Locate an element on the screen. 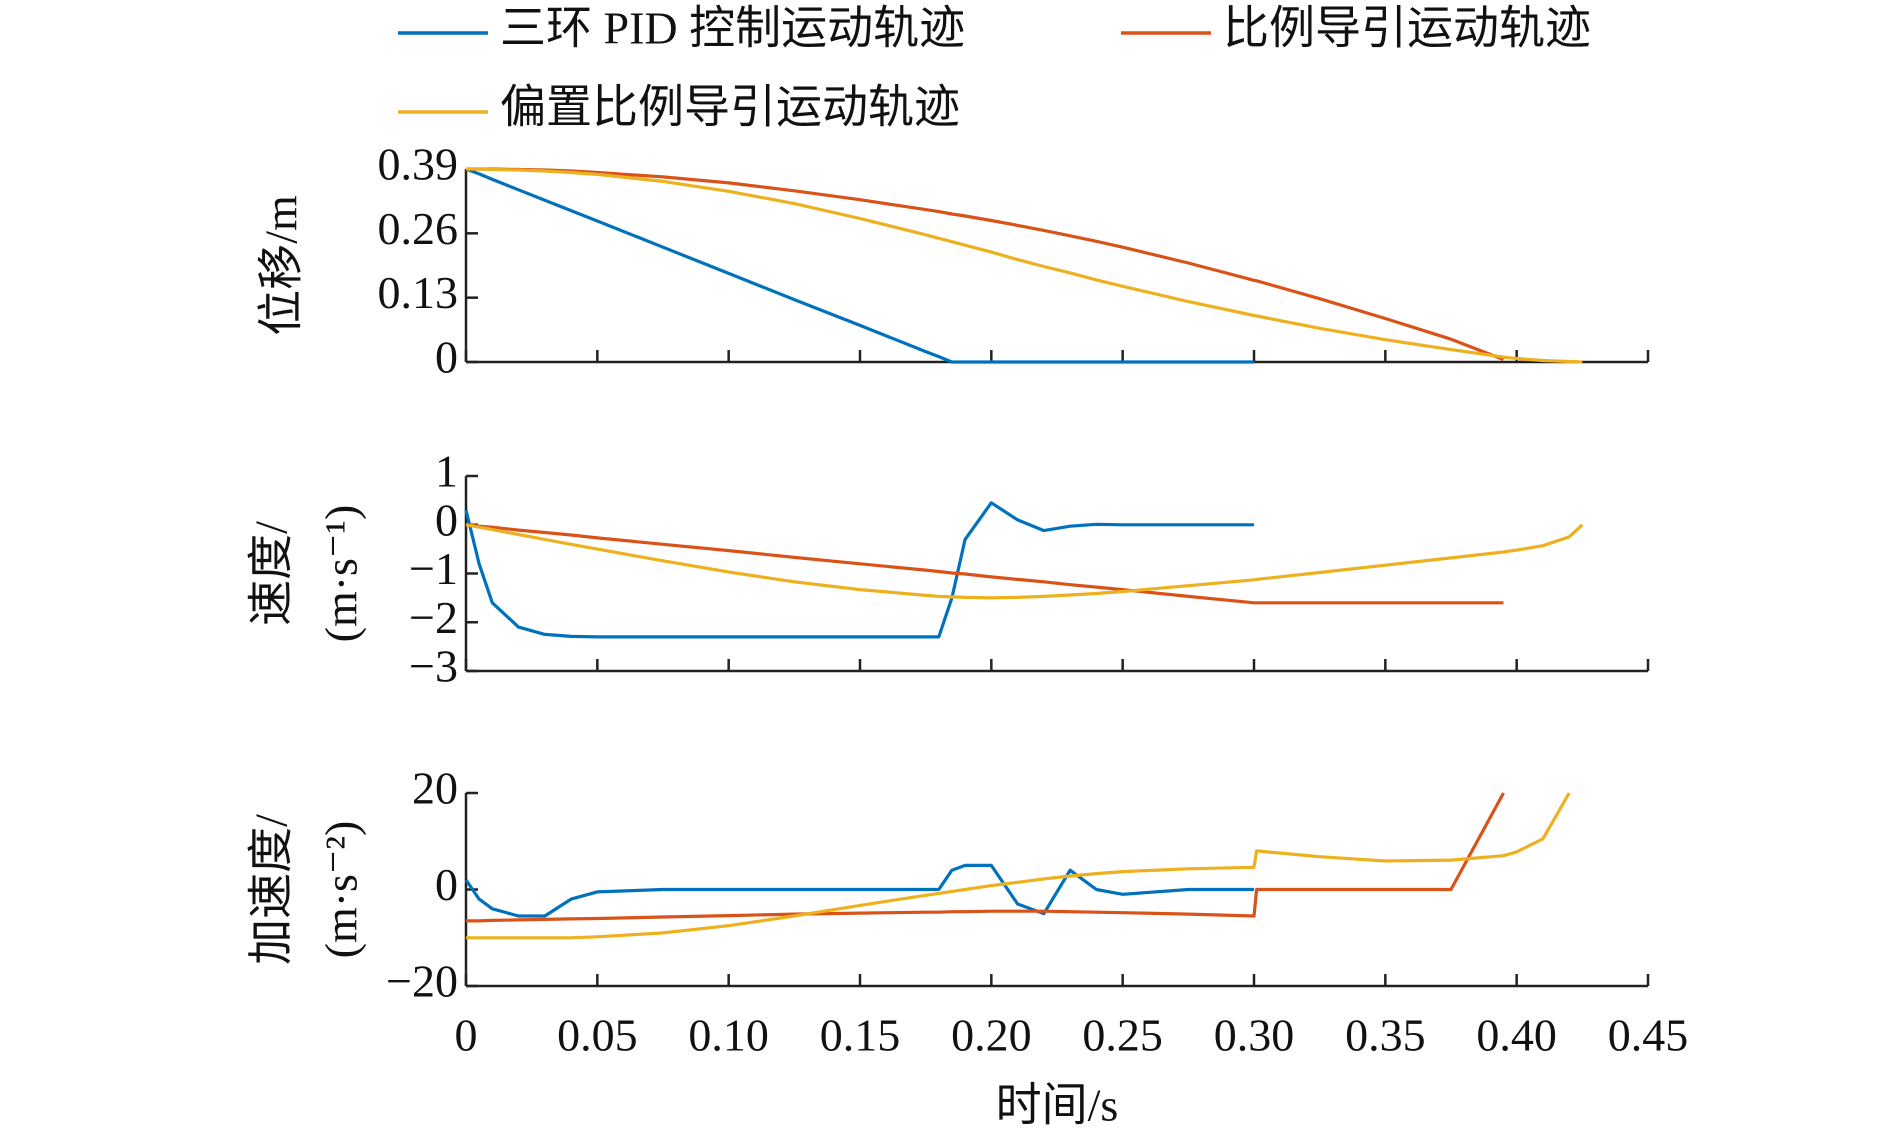 This screenshot has width=1890, height=1148. y-axis-label: 位移/m is located at coordinates (281, 265).